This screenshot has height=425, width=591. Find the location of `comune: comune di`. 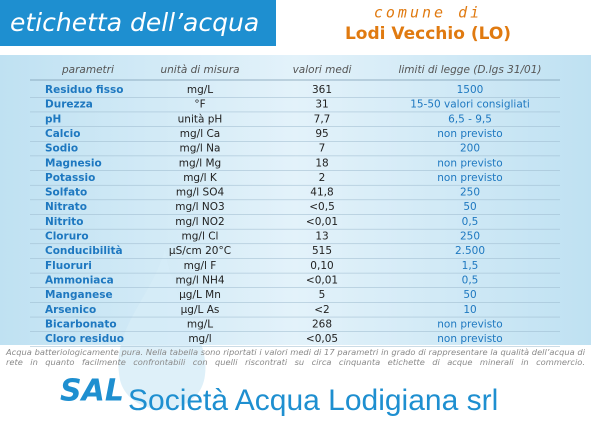

comune: comune di is located at coordinates (428, 13).